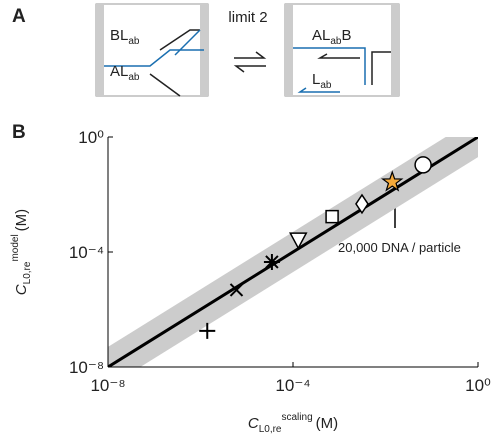 The width and height of the screenshot is (494, 435). What do you see at coordinates (297, 417) in the screenshot?
I see `label-sup: scaling` at bounding box center [297, 417].